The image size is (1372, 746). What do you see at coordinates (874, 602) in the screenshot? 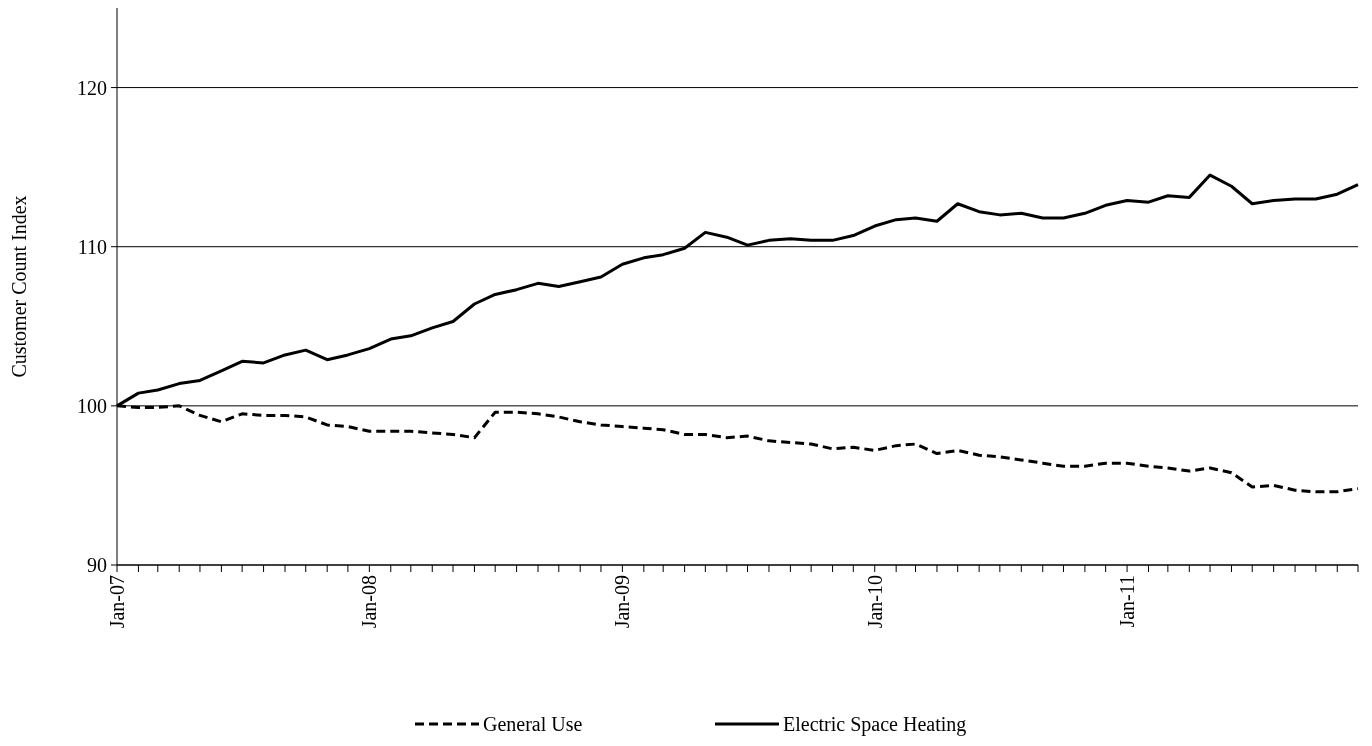
I see `x-tick-label: Jan-10` at bounding box center [874, 602].